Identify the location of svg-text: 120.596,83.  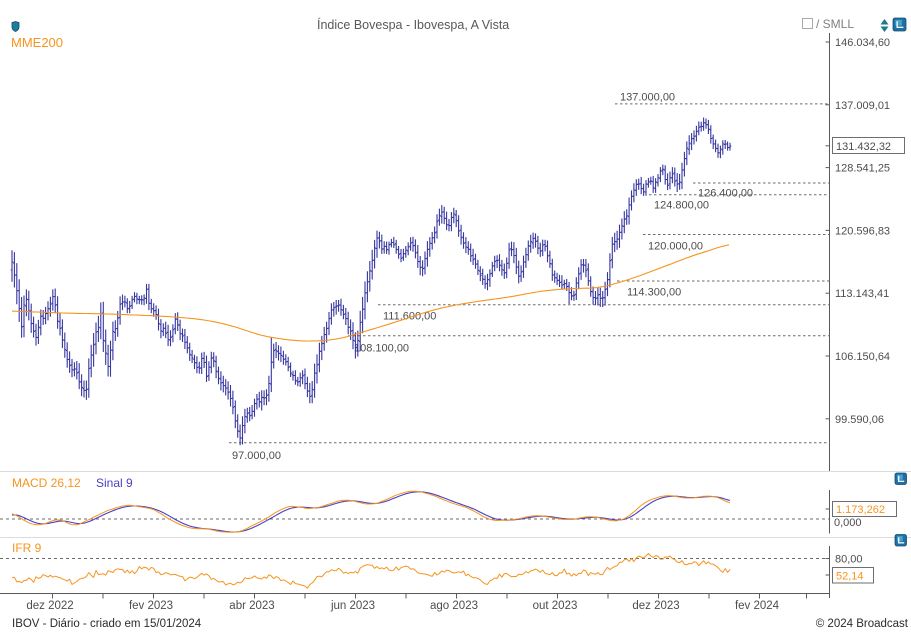
(862, 231).